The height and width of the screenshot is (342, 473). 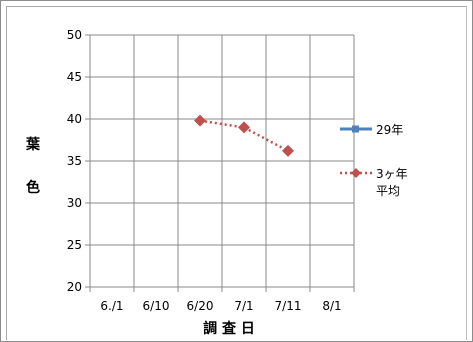 I want to click on x-tick-label: 6/10, so click(x=156, y=306).